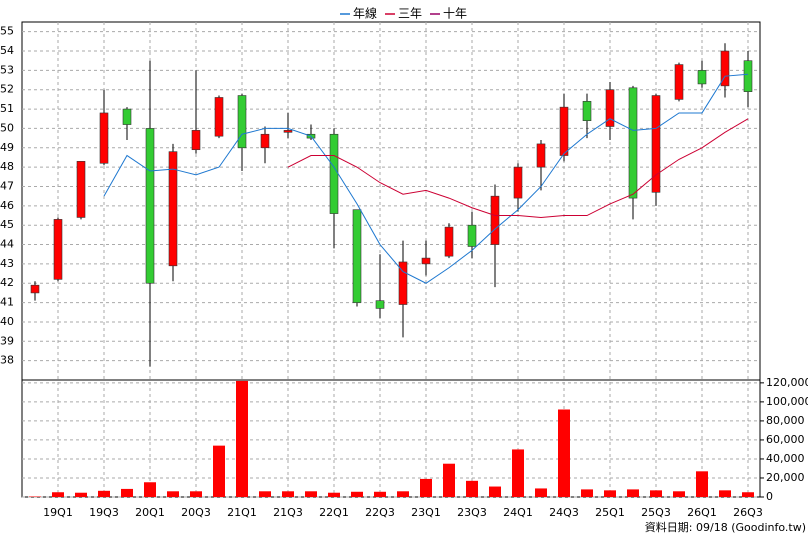 The image size is (808, 540). Describe the element at coordinates (564, 512) in the screenshot. I see `x-tick-label: 24Q3` at that location.